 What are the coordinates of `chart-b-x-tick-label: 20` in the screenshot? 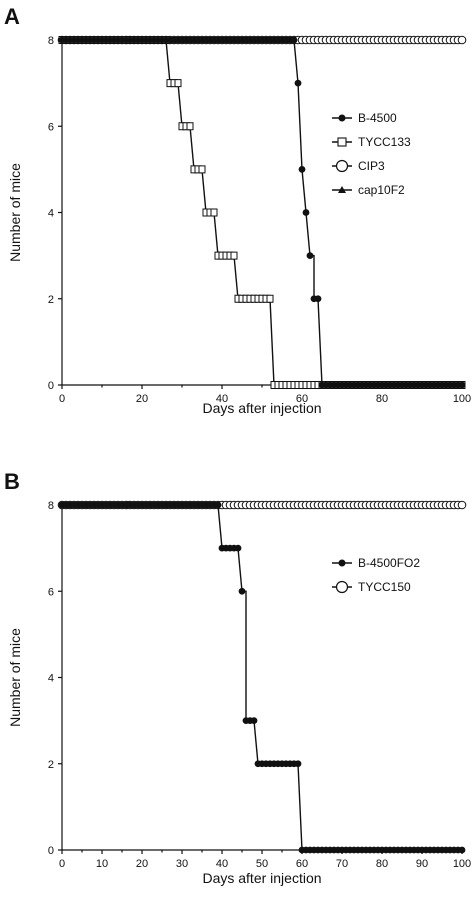 It's located at (142, 864).